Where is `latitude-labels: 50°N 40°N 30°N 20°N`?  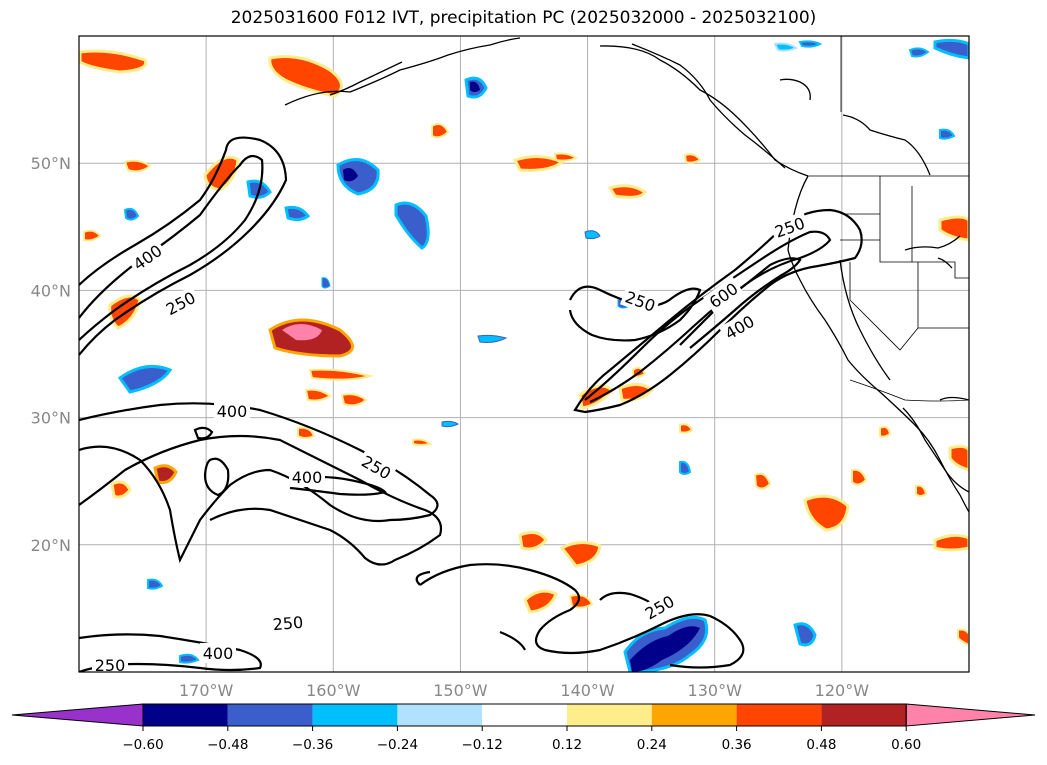
latitude-labels: 50°N 40°N 30°N 20°N is located at coordinates (51, 354).